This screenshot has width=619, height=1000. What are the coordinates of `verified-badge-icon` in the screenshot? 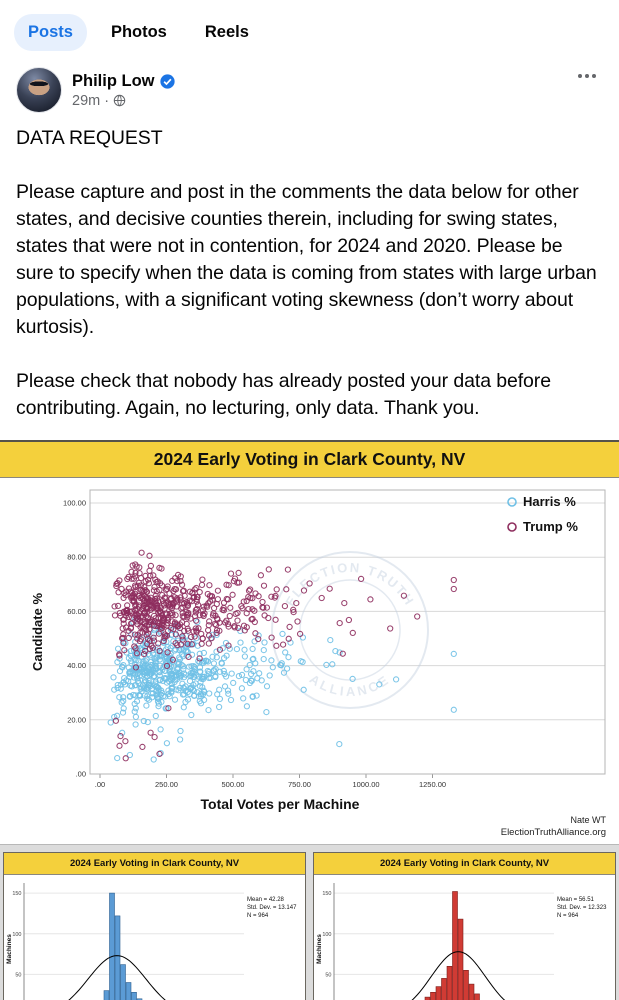 It's located at (167, 81).